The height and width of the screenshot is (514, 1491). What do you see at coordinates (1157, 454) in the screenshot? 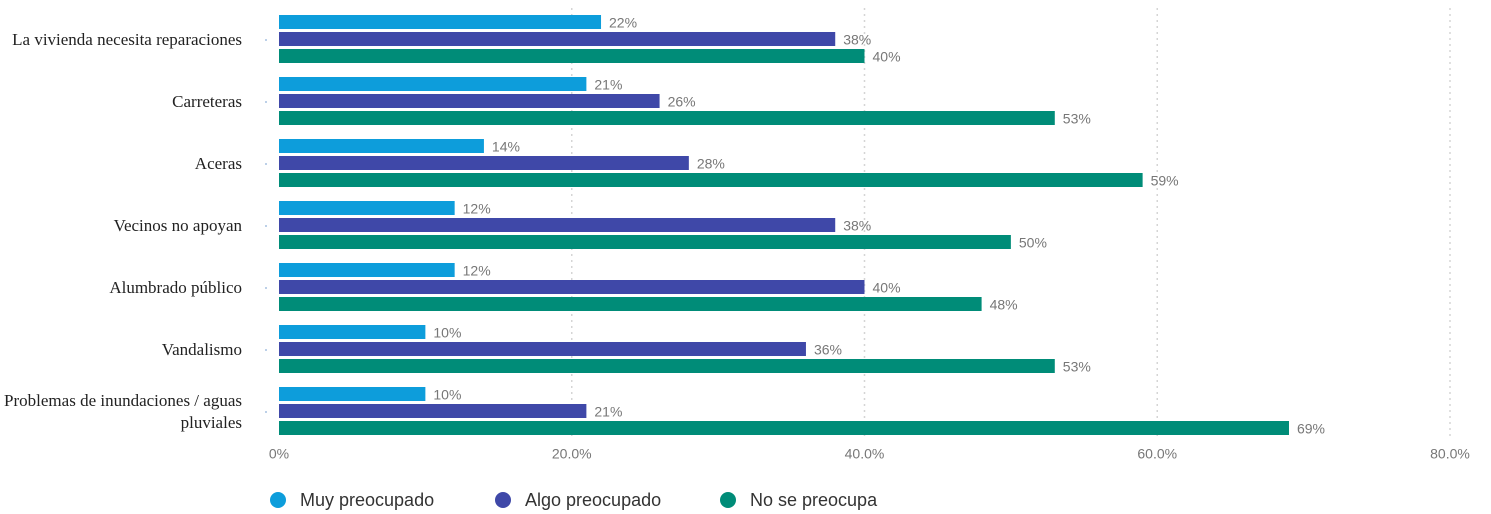
I see `x-tick-label: 60.0%` at bounding box center [1157, 454].